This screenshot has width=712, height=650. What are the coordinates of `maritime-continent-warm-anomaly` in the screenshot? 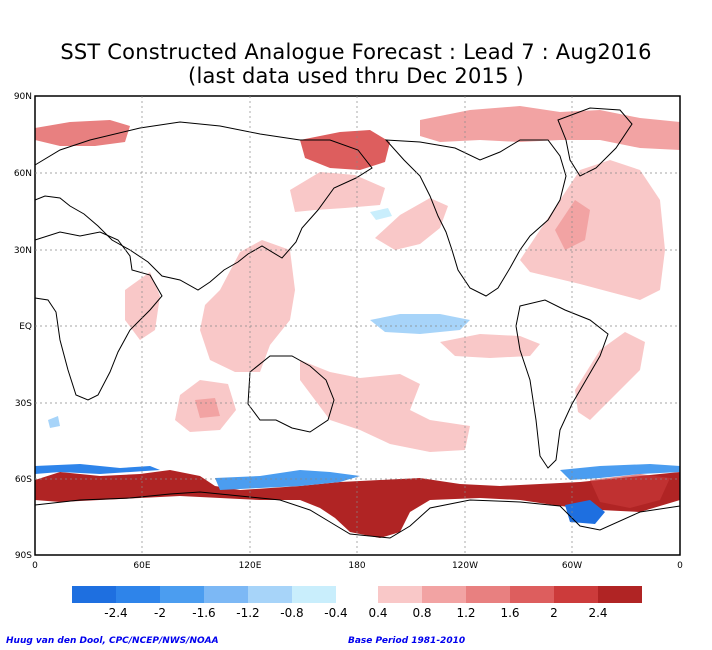 It's located at (247, 306).